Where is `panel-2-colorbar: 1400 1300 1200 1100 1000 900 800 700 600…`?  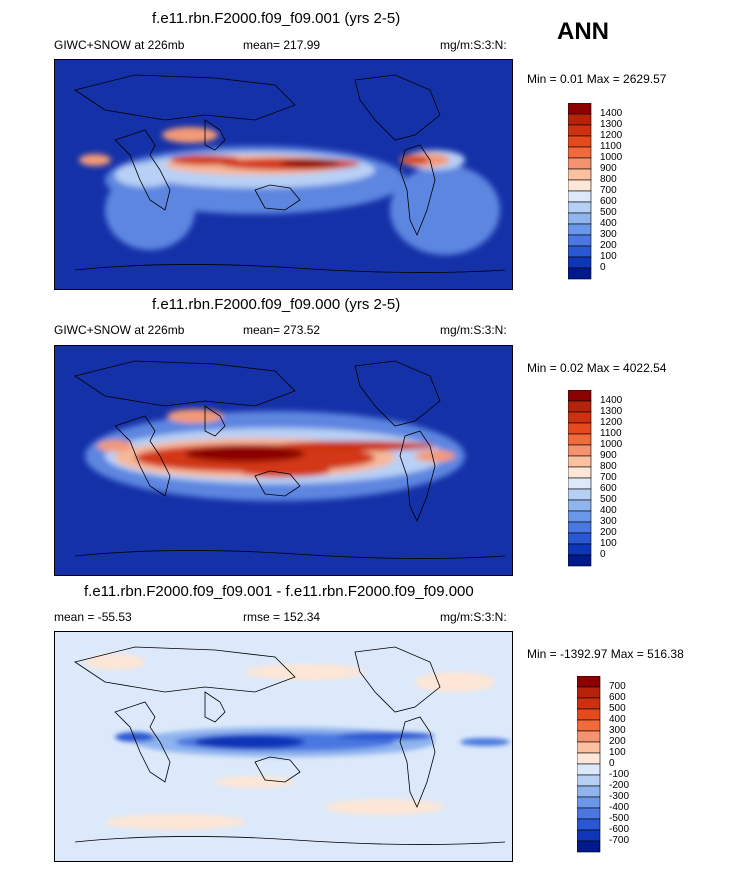 panel-2-colorbar: 1400 1300 1200 1100 1000 900 800 700 600… is located at coordinates (598, 480).